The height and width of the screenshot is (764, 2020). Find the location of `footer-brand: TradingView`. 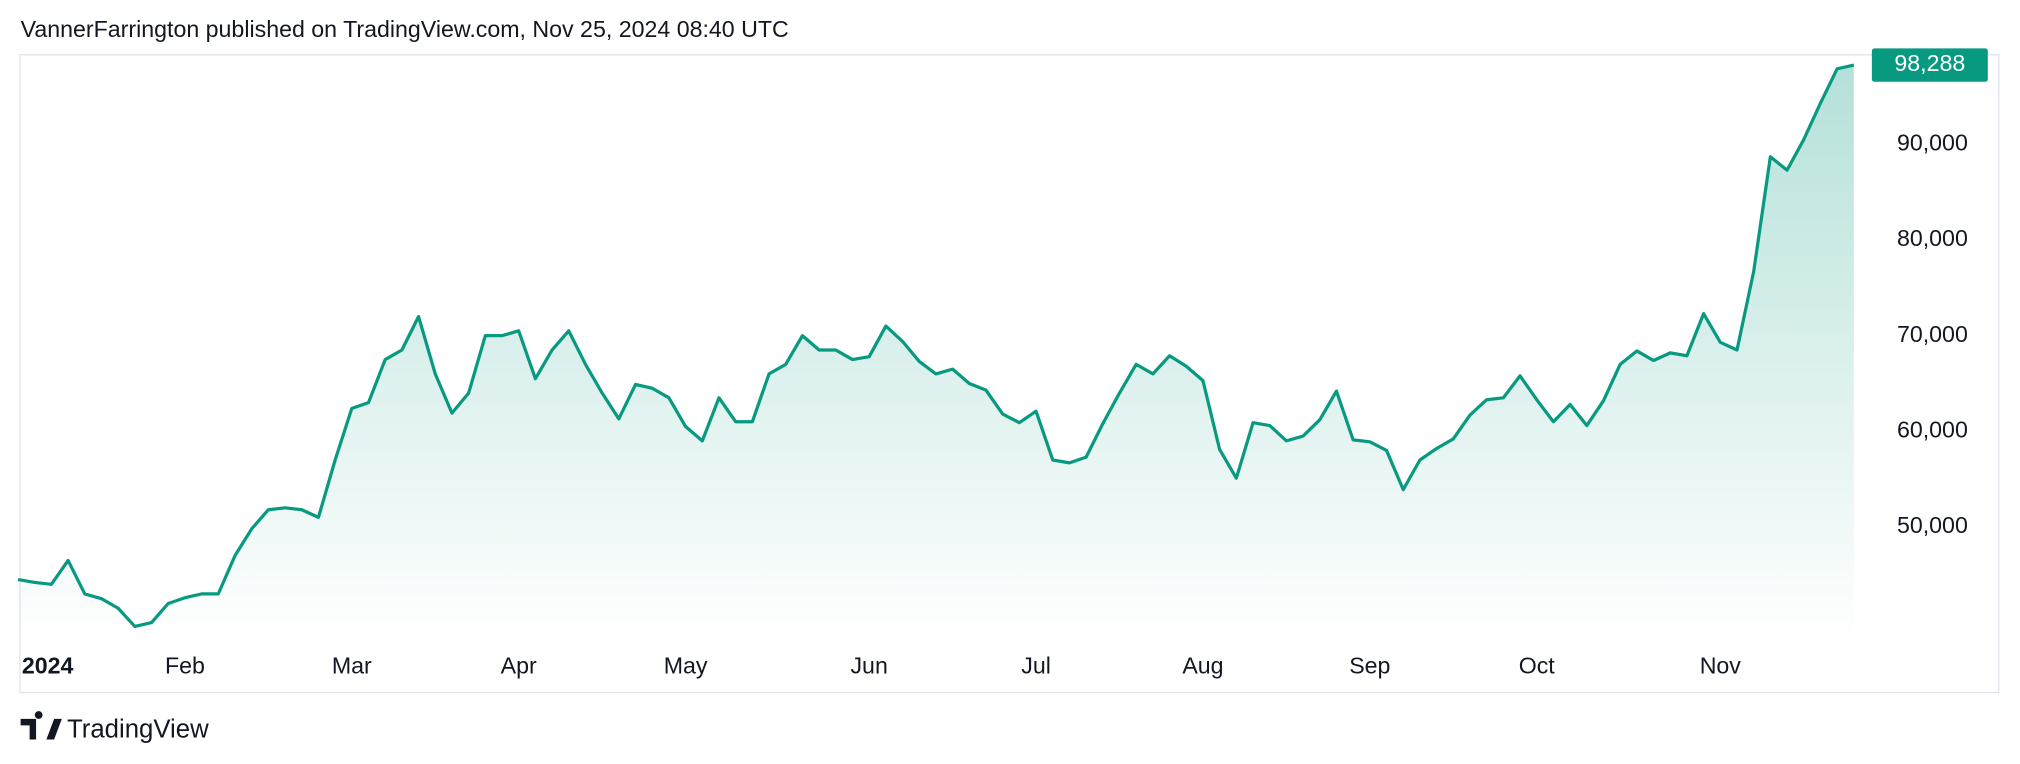

footer-brand: TradingView is located at coordinates (138, 729).